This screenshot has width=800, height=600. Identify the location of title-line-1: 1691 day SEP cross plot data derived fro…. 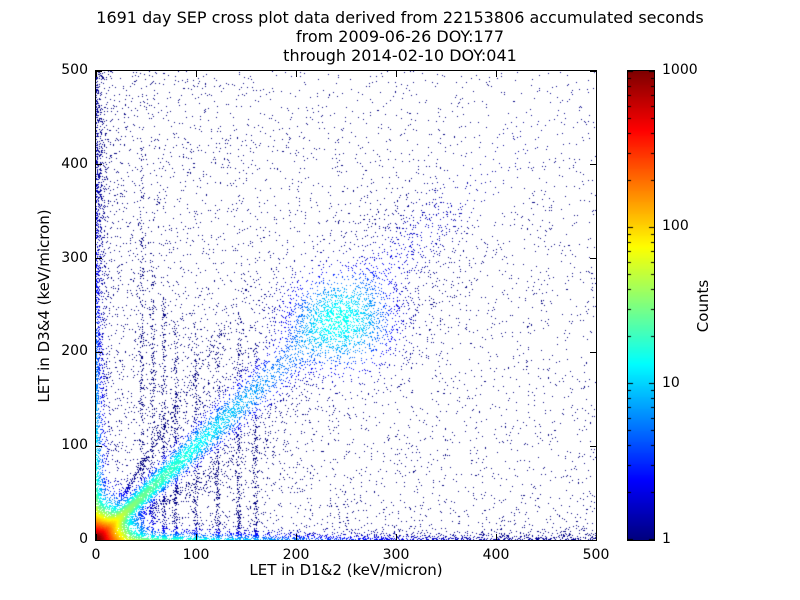
(400, 17).